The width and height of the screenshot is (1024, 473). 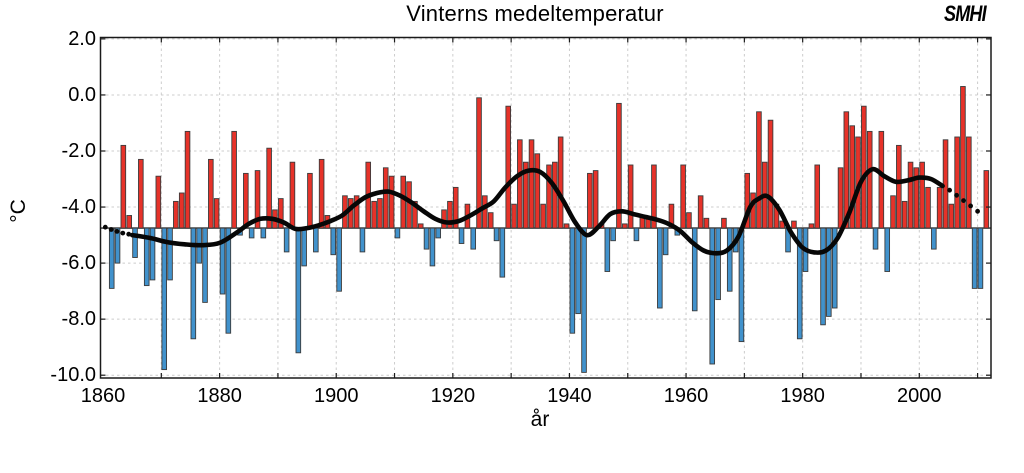 I want to click on x-tick-label: 1880, so click(x=219, y=396).